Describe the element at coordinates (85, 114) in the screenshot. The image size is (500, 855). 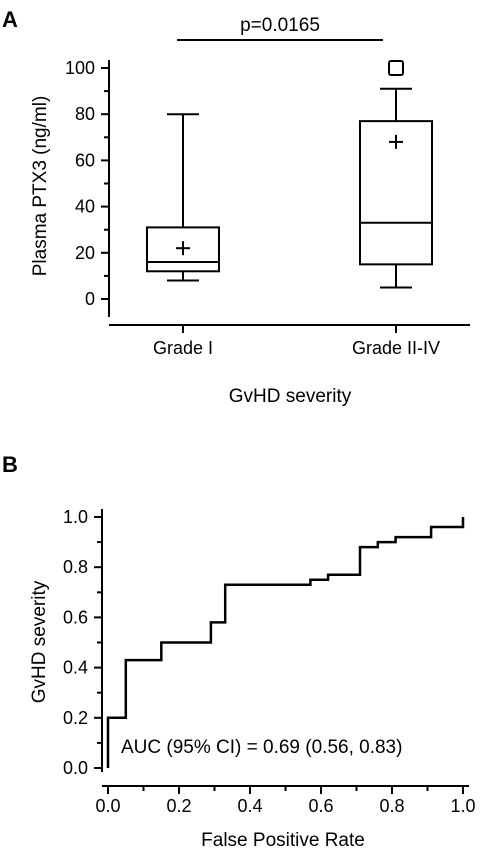
I see `y-tick-label-a-4: 80` at that location.